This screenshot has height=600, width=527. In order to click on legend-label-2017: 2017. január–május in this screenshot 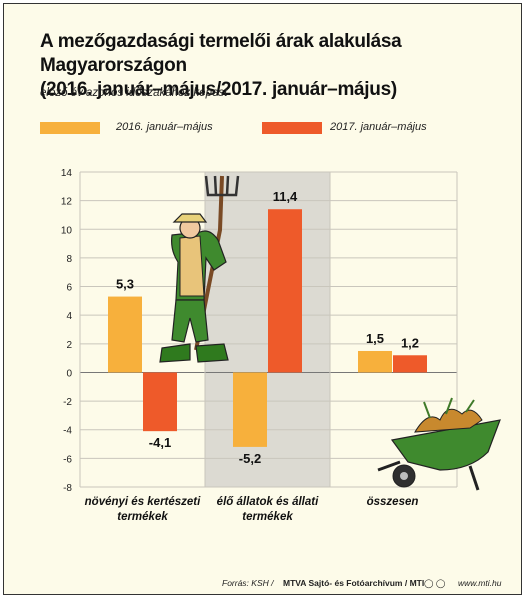, I will do `click(378, 127)`.